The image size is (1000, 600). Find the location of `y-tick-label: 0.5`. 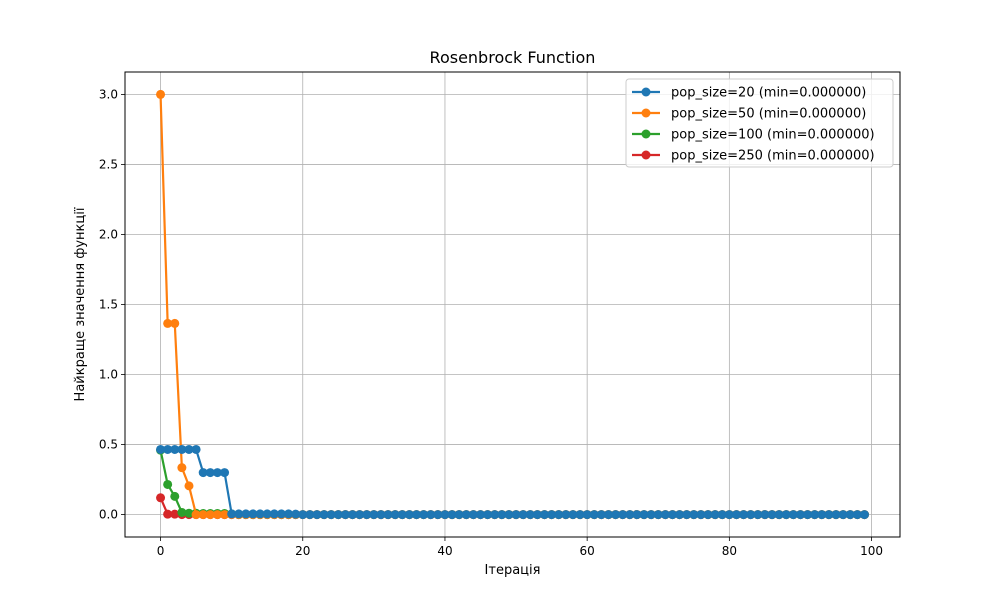

y-tick-label: 0.5 is located at coordinates (108, 445).